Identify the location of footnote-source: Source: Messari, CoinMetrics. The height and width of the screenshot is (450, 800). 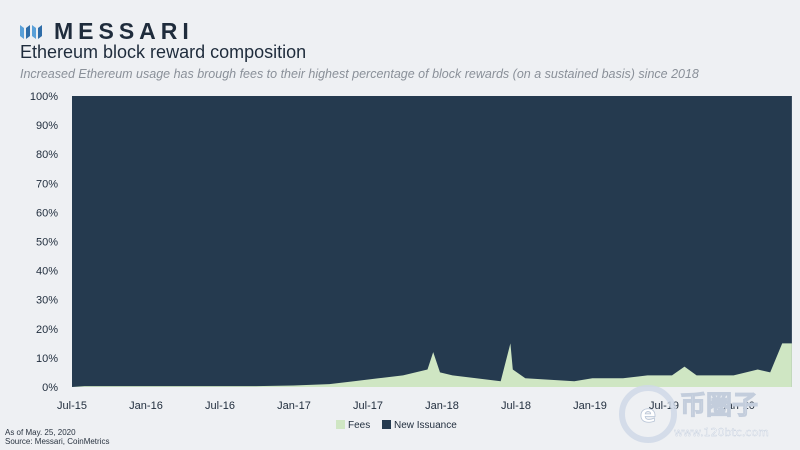
(57, 441).